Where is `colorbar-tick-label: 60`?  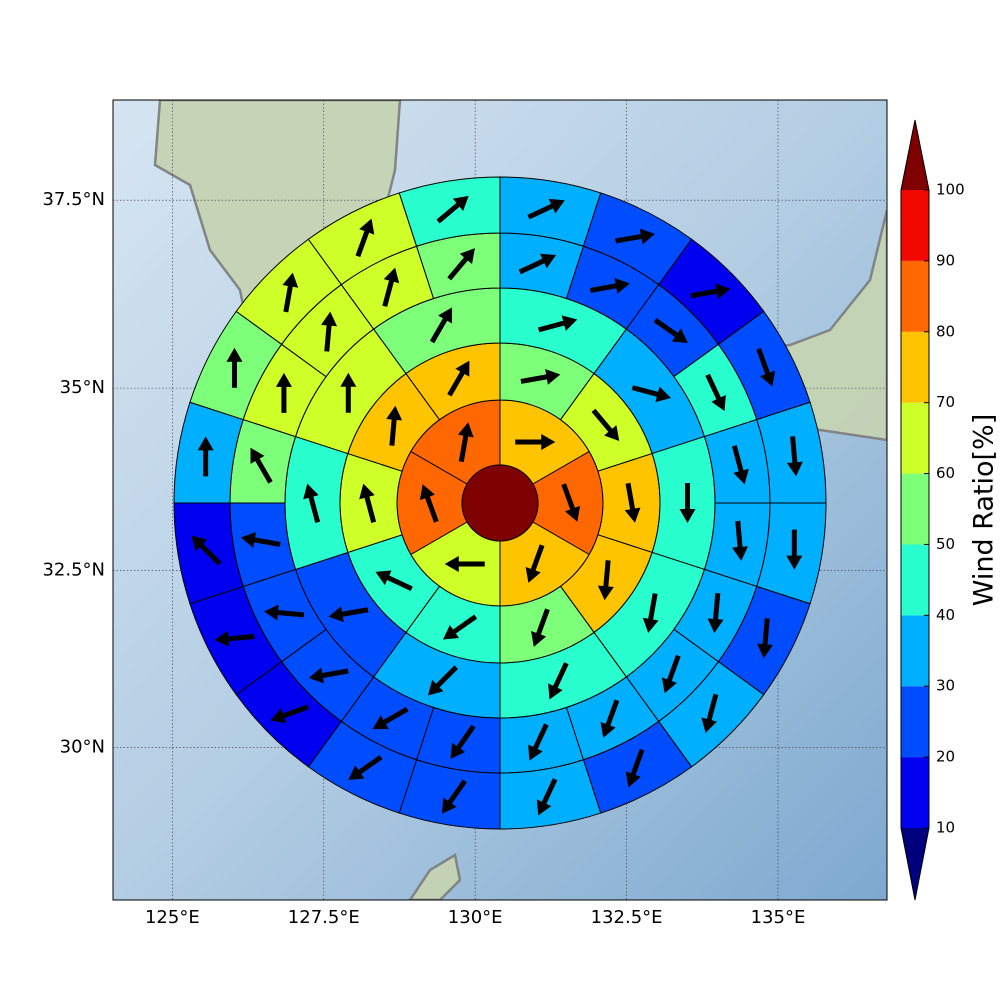
colorbar-tick-label: 60 is located at coordinates (945, 473).